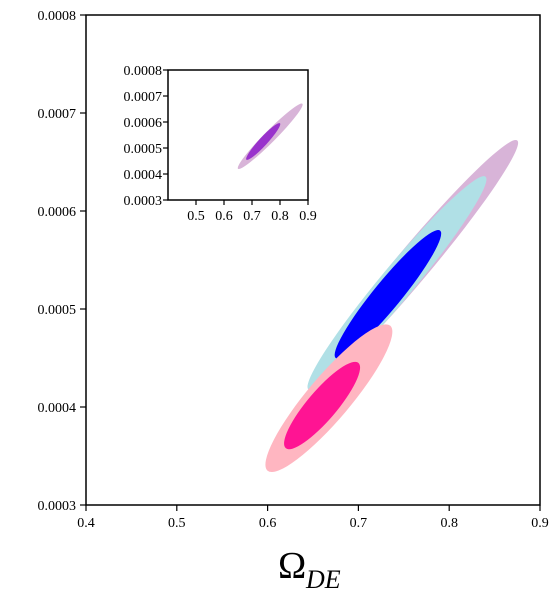 The width and height of the screenshot is (555, 605). What do you see at coordinates (238, 135) in the screenshot?
I see `inset-frame` at bounding box center [238, 135].